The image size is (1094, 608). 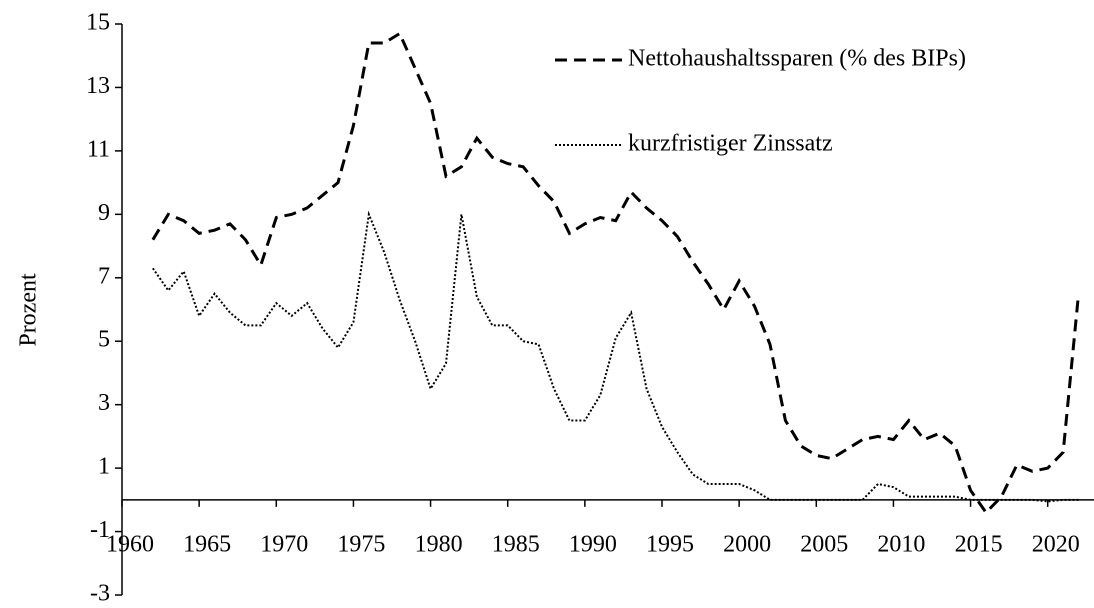 I want to click on y-tick-label: 7, so click(x=104, y=276).